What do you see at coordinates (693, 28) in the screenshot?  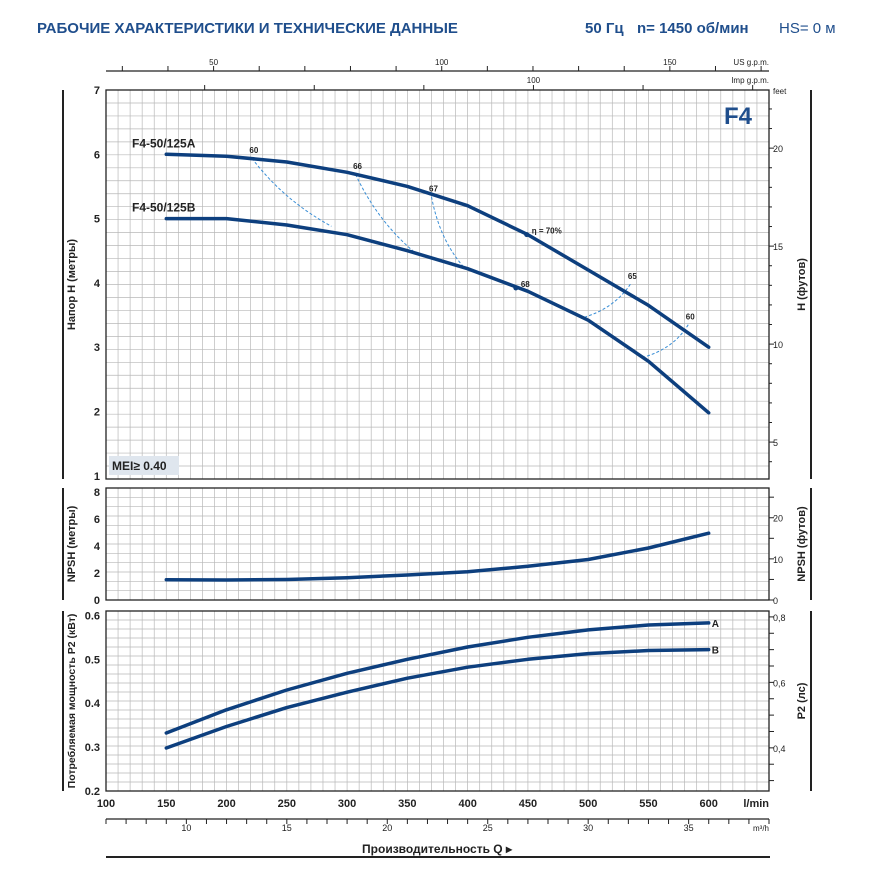 I see `speed-label: n= 1450 об/мин` at bounding box center [693, 28].